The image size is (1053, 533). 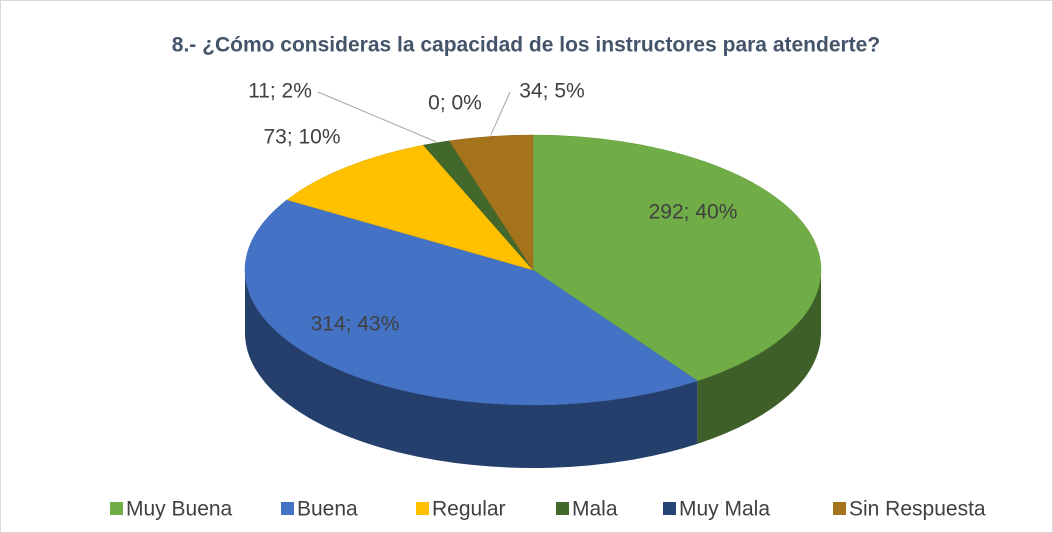 What do you see at coordinates (724, 509) in the screenshot?
I see `legend-label: Muy Mala` at bounding box center [724, 509].